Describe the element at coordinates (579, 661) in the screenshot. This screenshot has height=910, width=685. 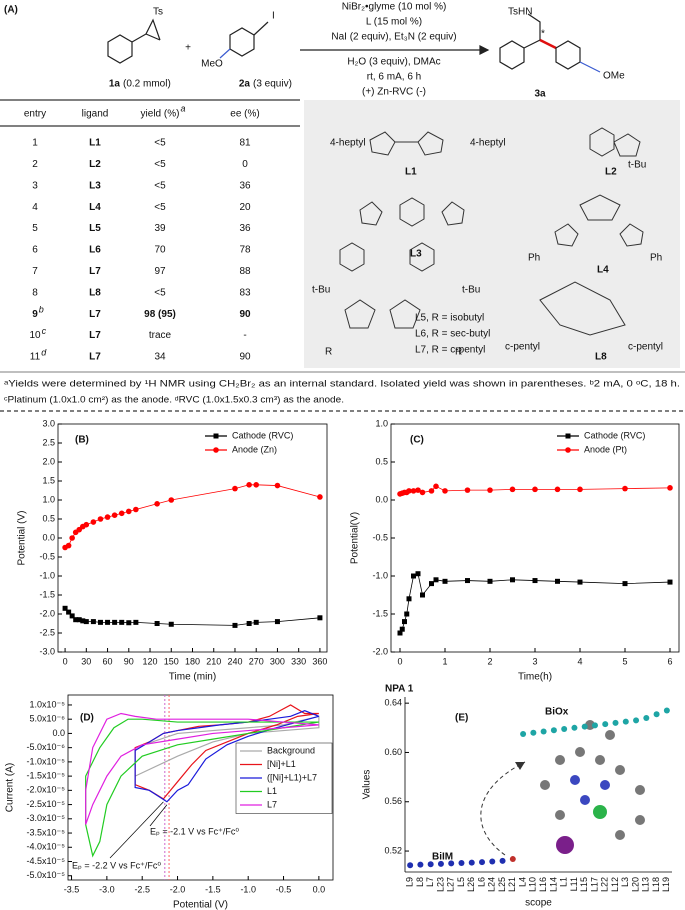
I see `x-tick-label: 4` at that location.